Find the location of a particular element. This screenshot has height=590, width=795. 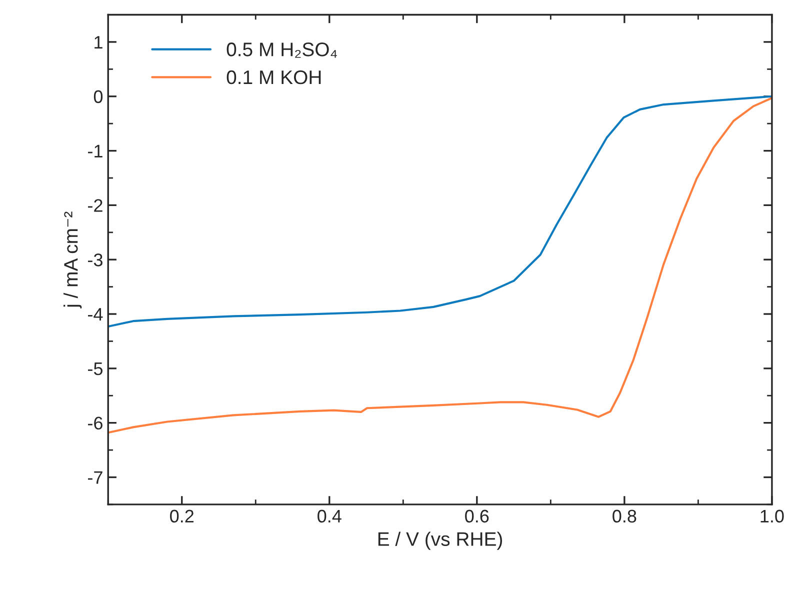

y-tick-label: -3 is located at coordinates (95, 260).